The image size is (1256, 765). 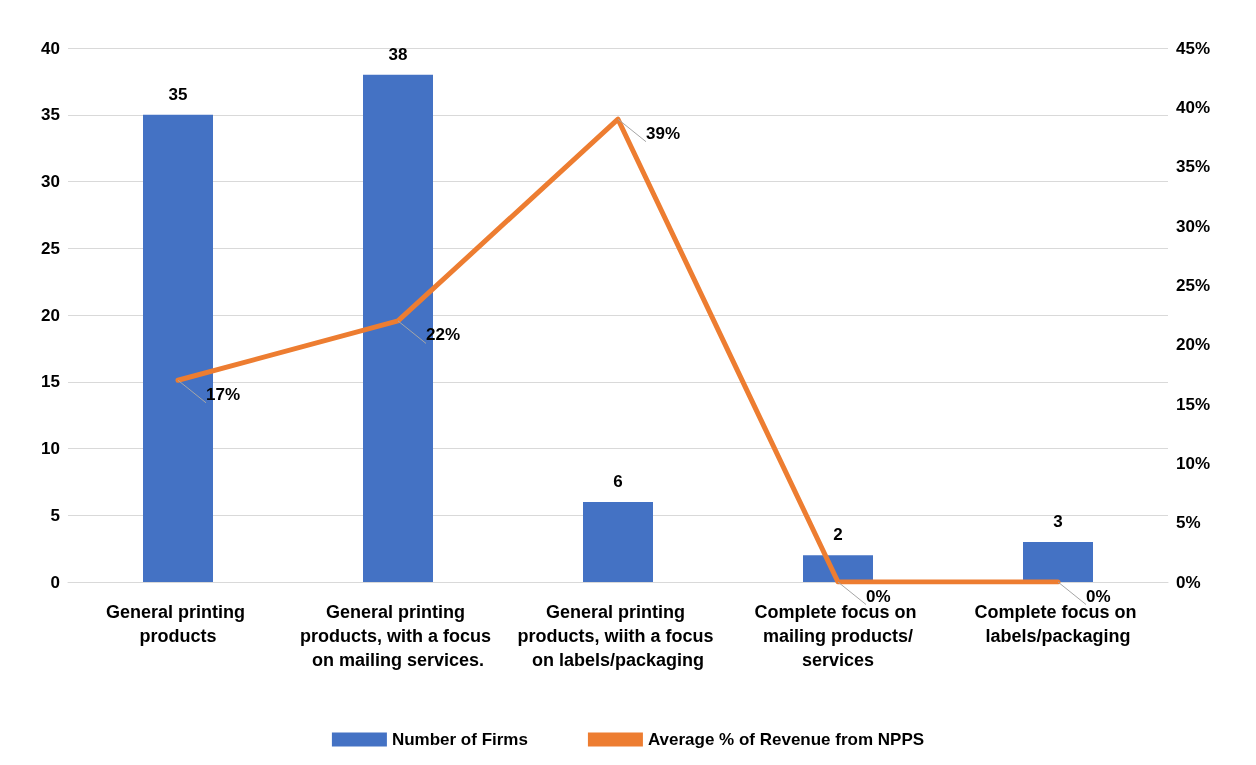 What do you see at coordinates (50, 448) in the screenshot?
I see `y-tick-label: 10` at bounding box center [50, 448].